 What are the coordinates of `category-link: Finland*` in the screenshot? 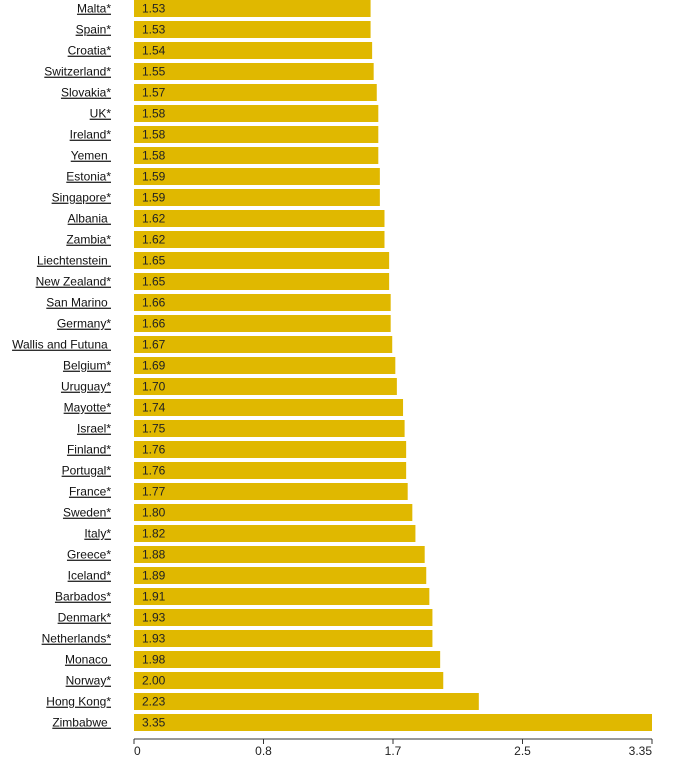 It's located at (89, 450).